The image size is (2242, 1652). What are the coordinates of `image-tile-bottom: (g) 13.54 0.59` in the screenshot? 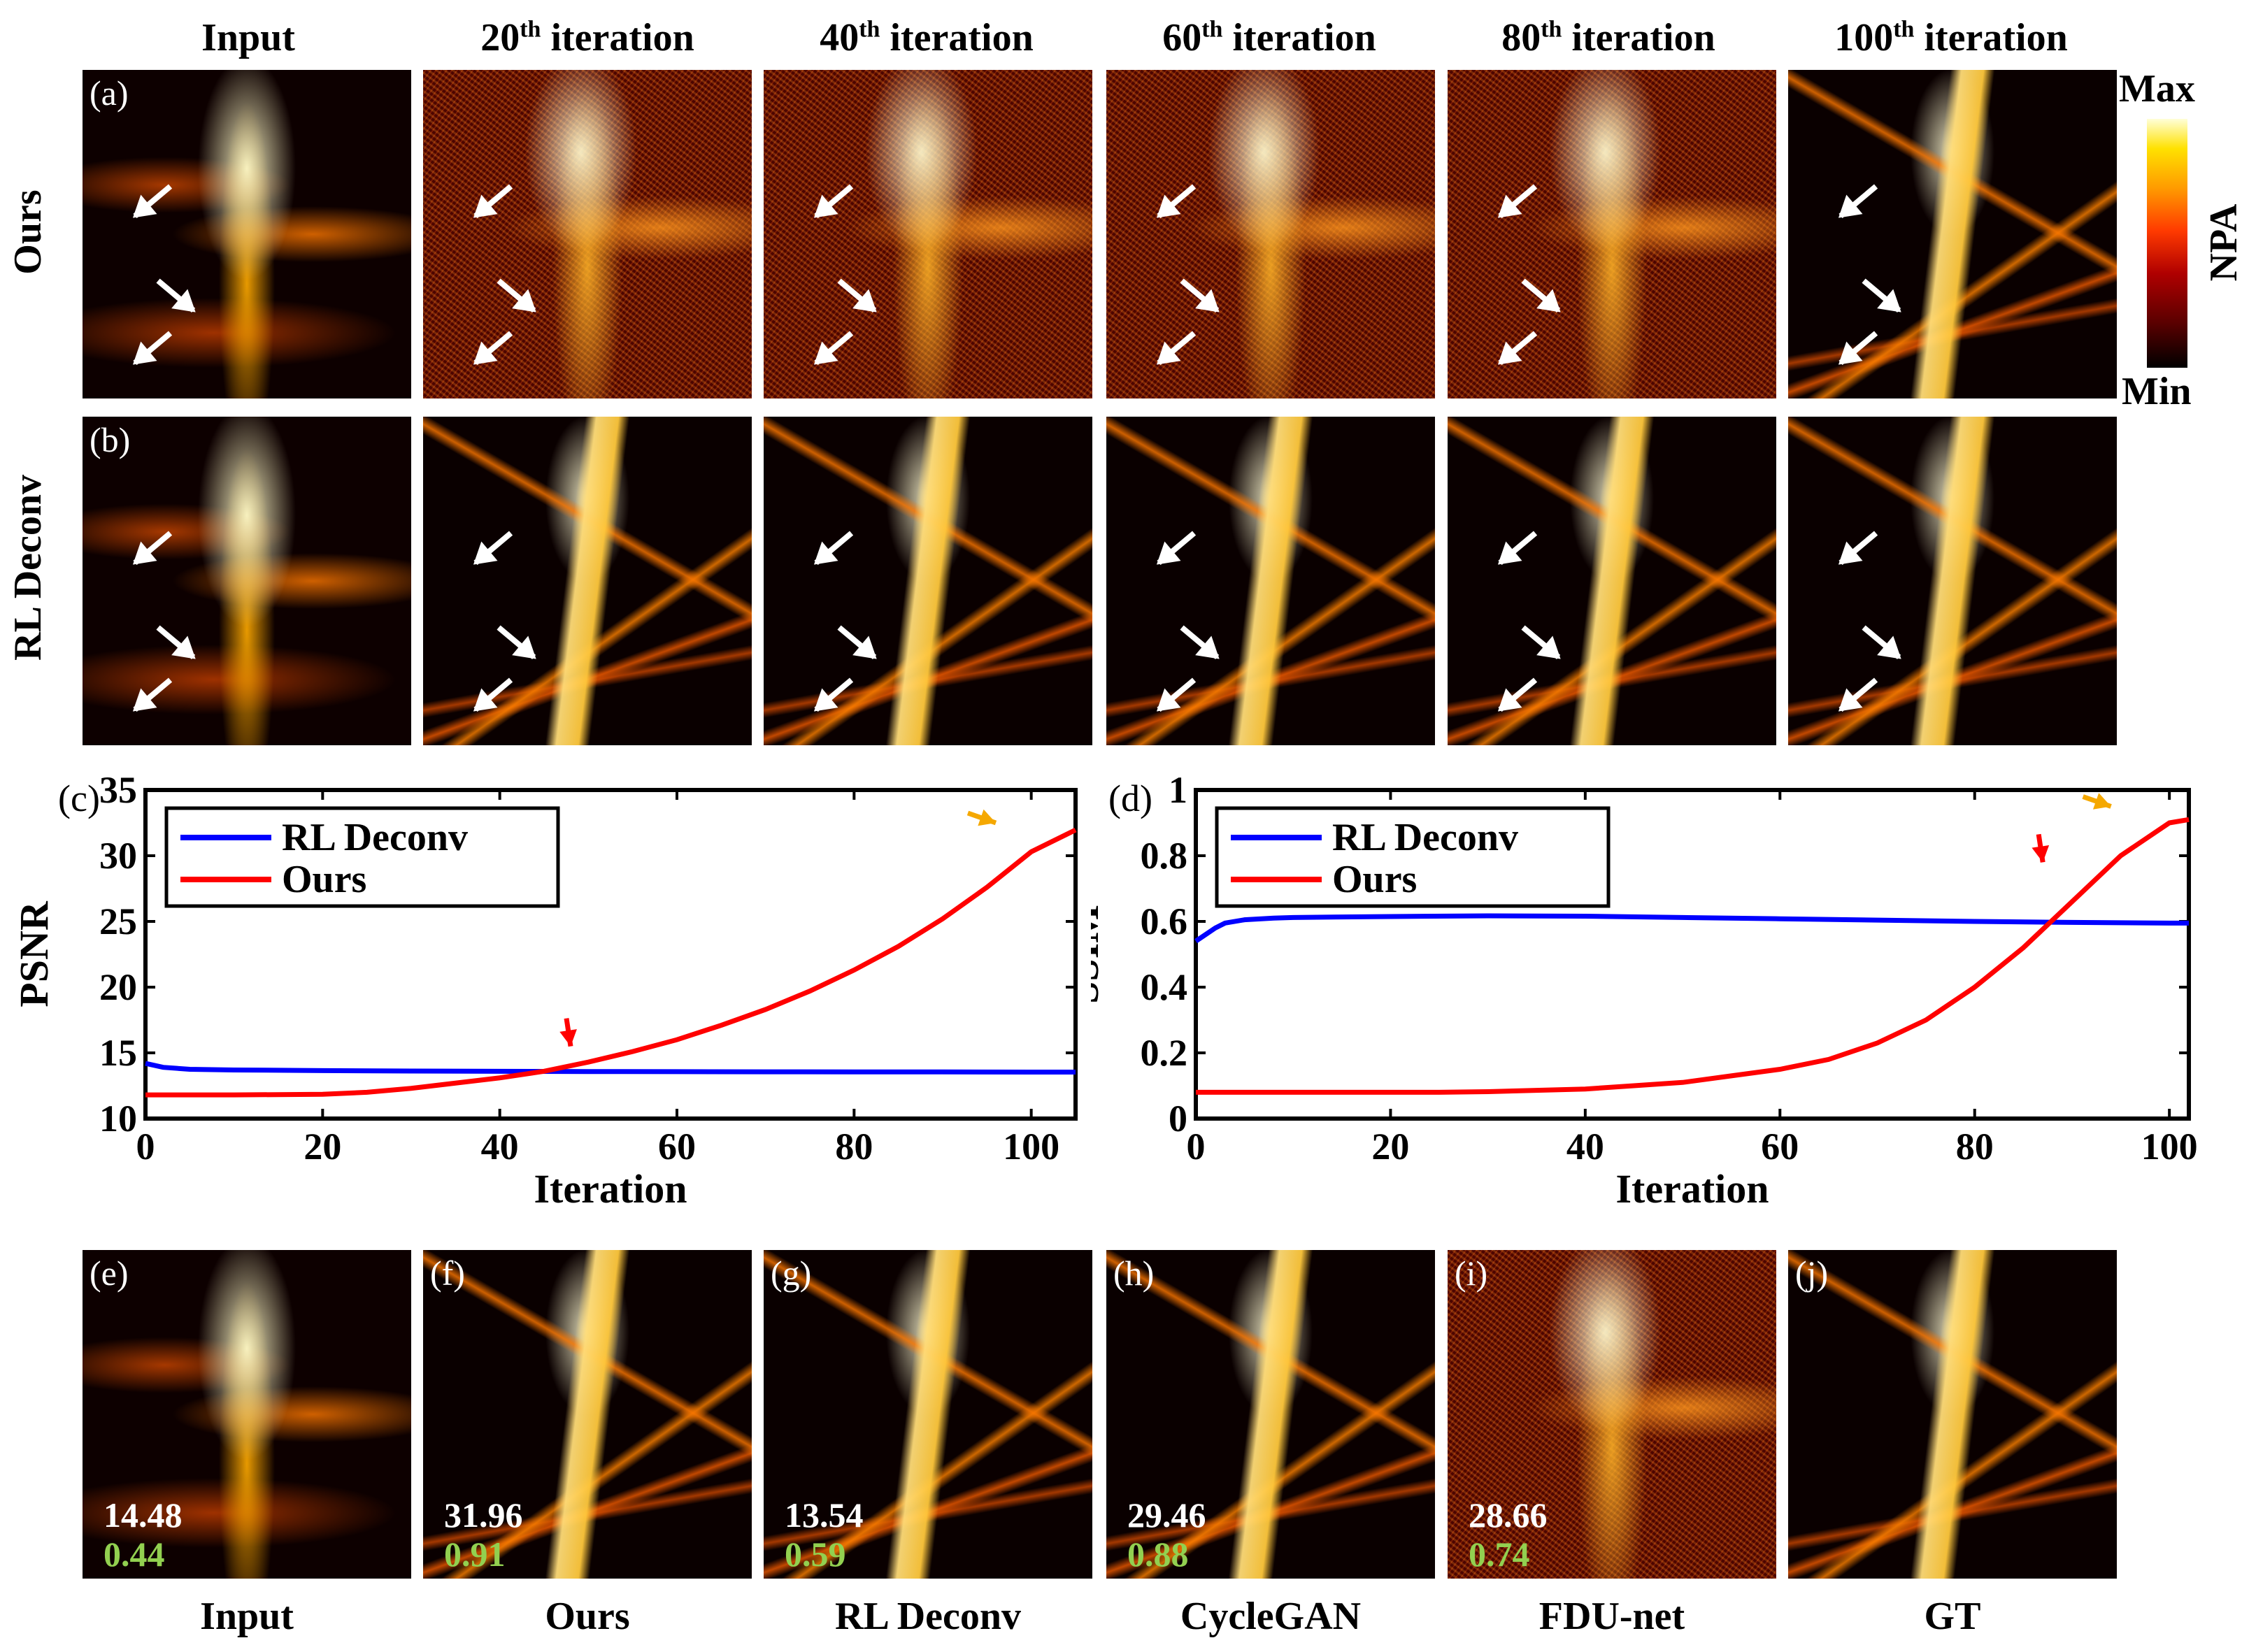 It's located at (928, 1414).